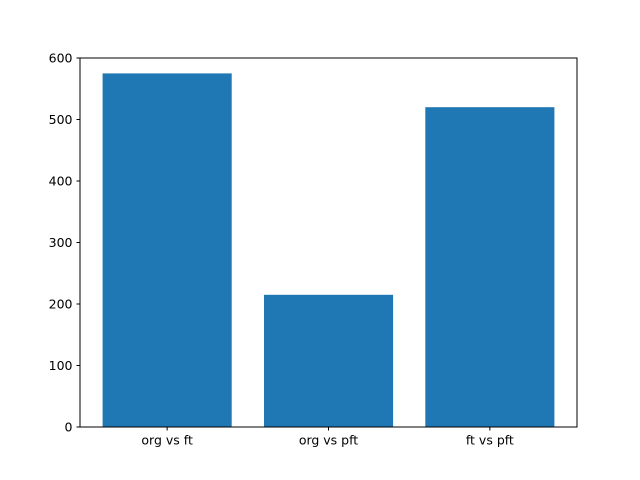  I want to click on x-tick-label: org vs pft, so click(328, 440).